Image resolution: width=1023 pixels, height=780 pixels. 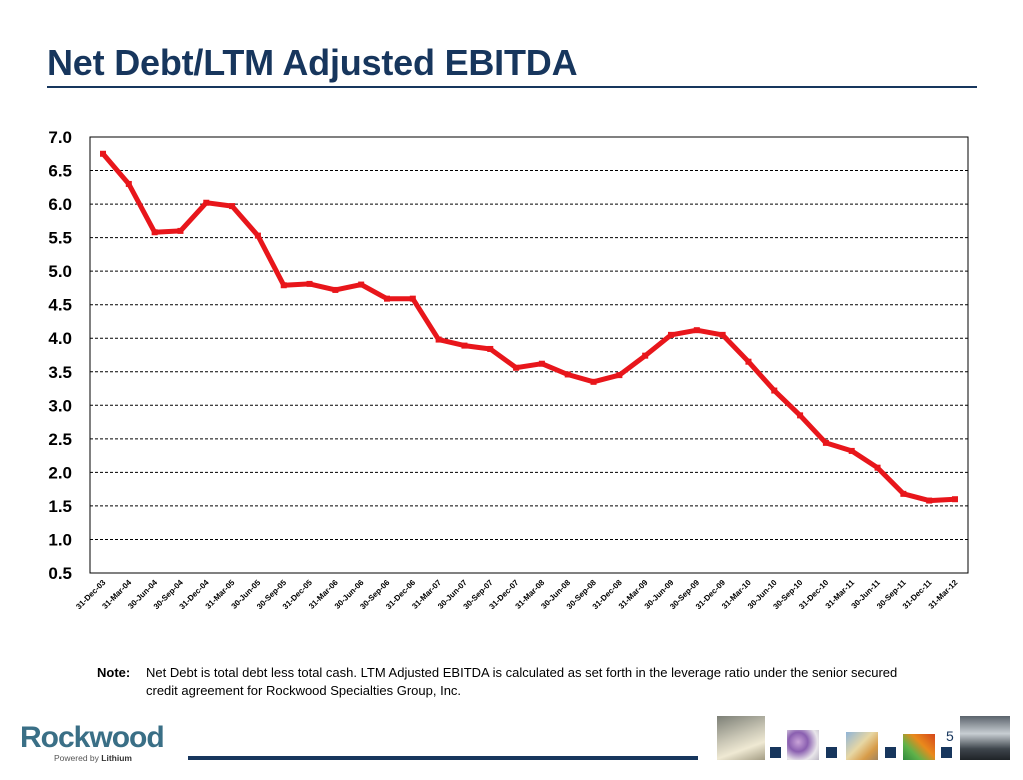 What do you see at coordinates (114, 672) in the screenshot?
I see `note-label: Note:` at bounding box center [114, 672].